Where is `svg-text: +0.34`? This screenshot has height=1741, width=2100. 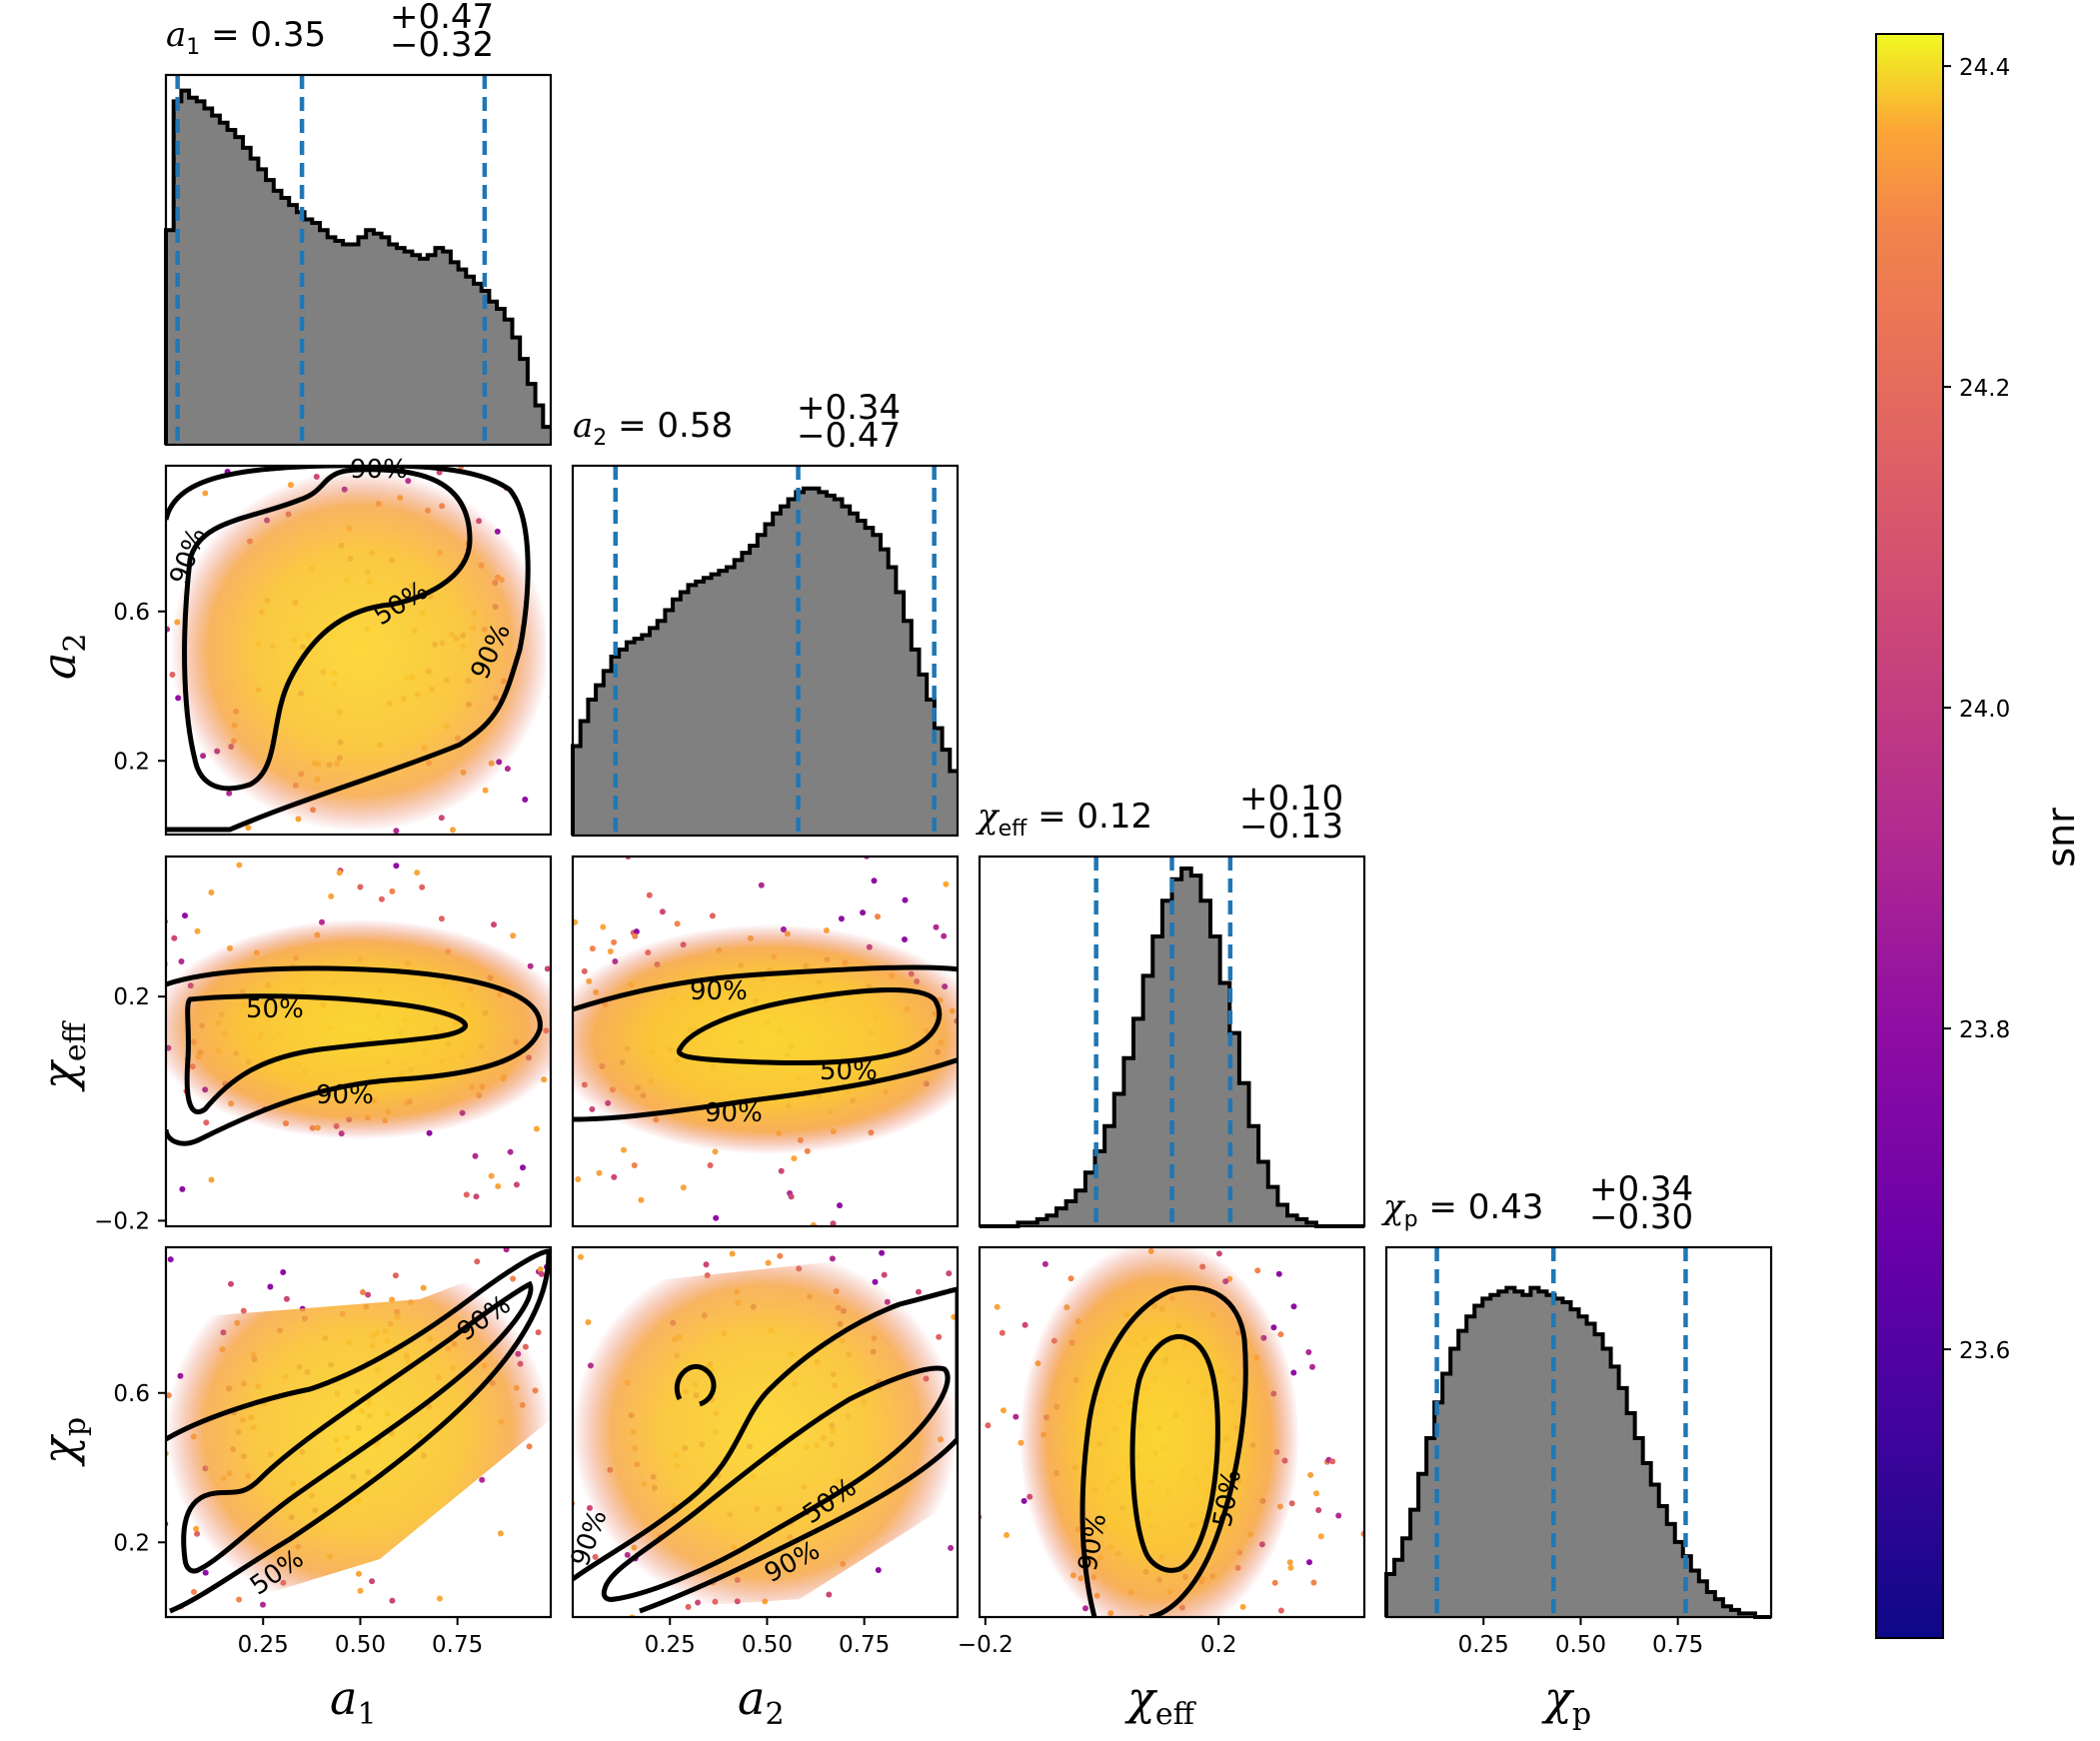
svg-text: +0.34 is located at coordinates (1641, 1189).